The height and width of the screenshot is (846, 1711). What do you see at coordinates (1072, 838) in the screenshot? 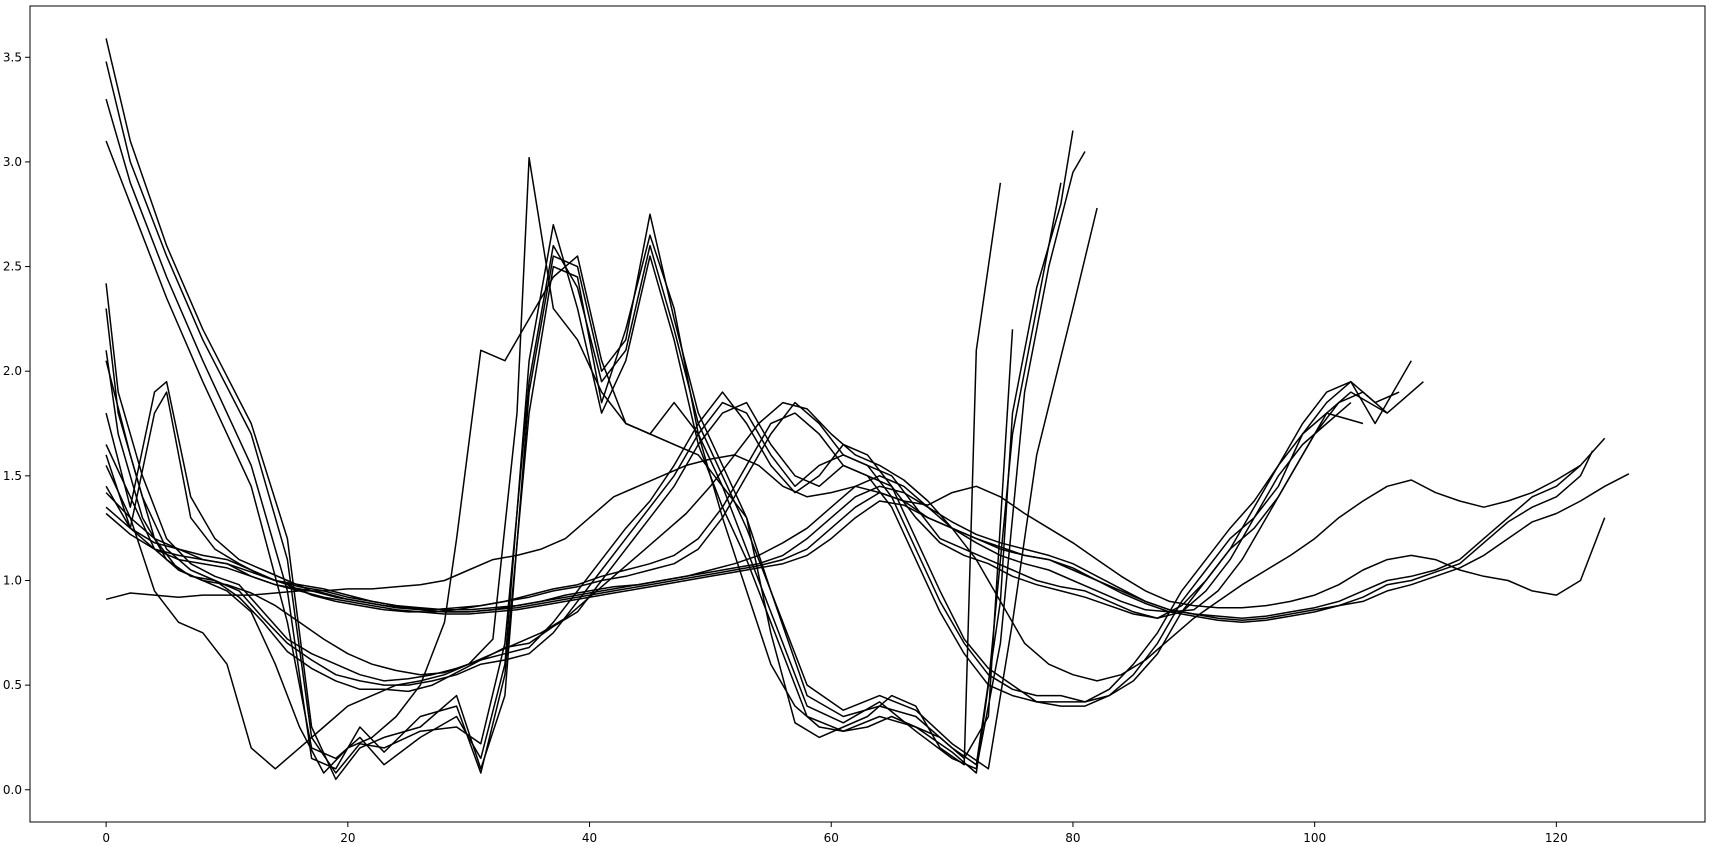
I see `x-tick-label: 80` at bounding box center [1072, 838].